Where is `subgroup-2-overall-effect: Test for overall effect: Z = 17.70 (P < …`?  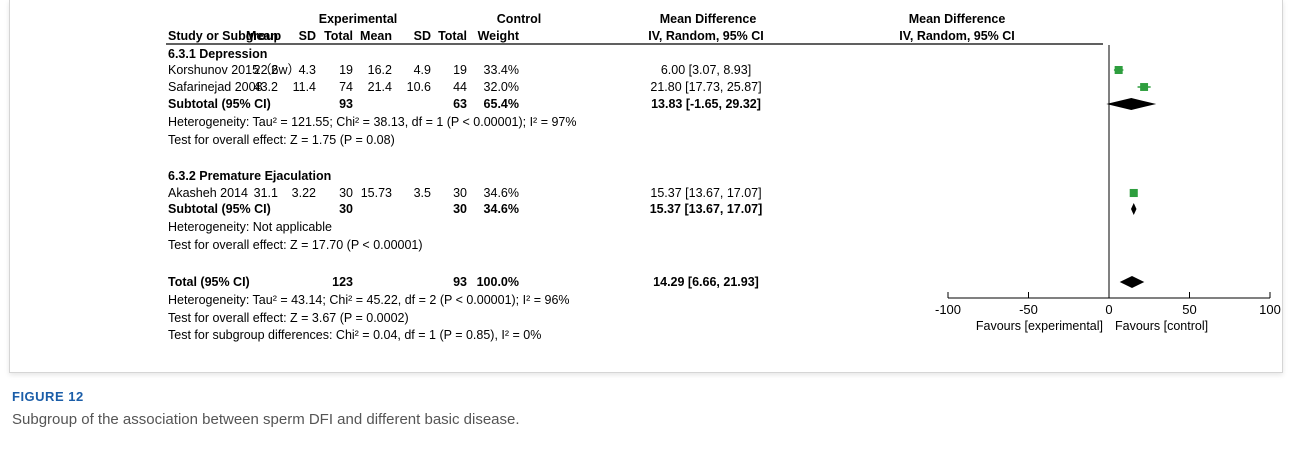 subgroup-2-overall-effect: Test for overall effect: Z = 17.70 (P < … is located at coordinates (295, 245).